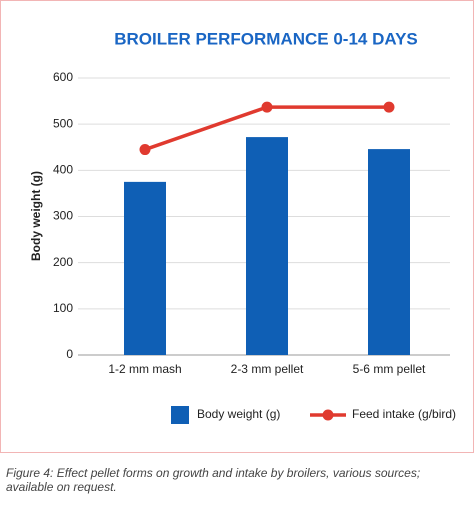 The width and height of the screenshot is (474, 515). I want to click on y-tick-label: 600, so click(63, 77).